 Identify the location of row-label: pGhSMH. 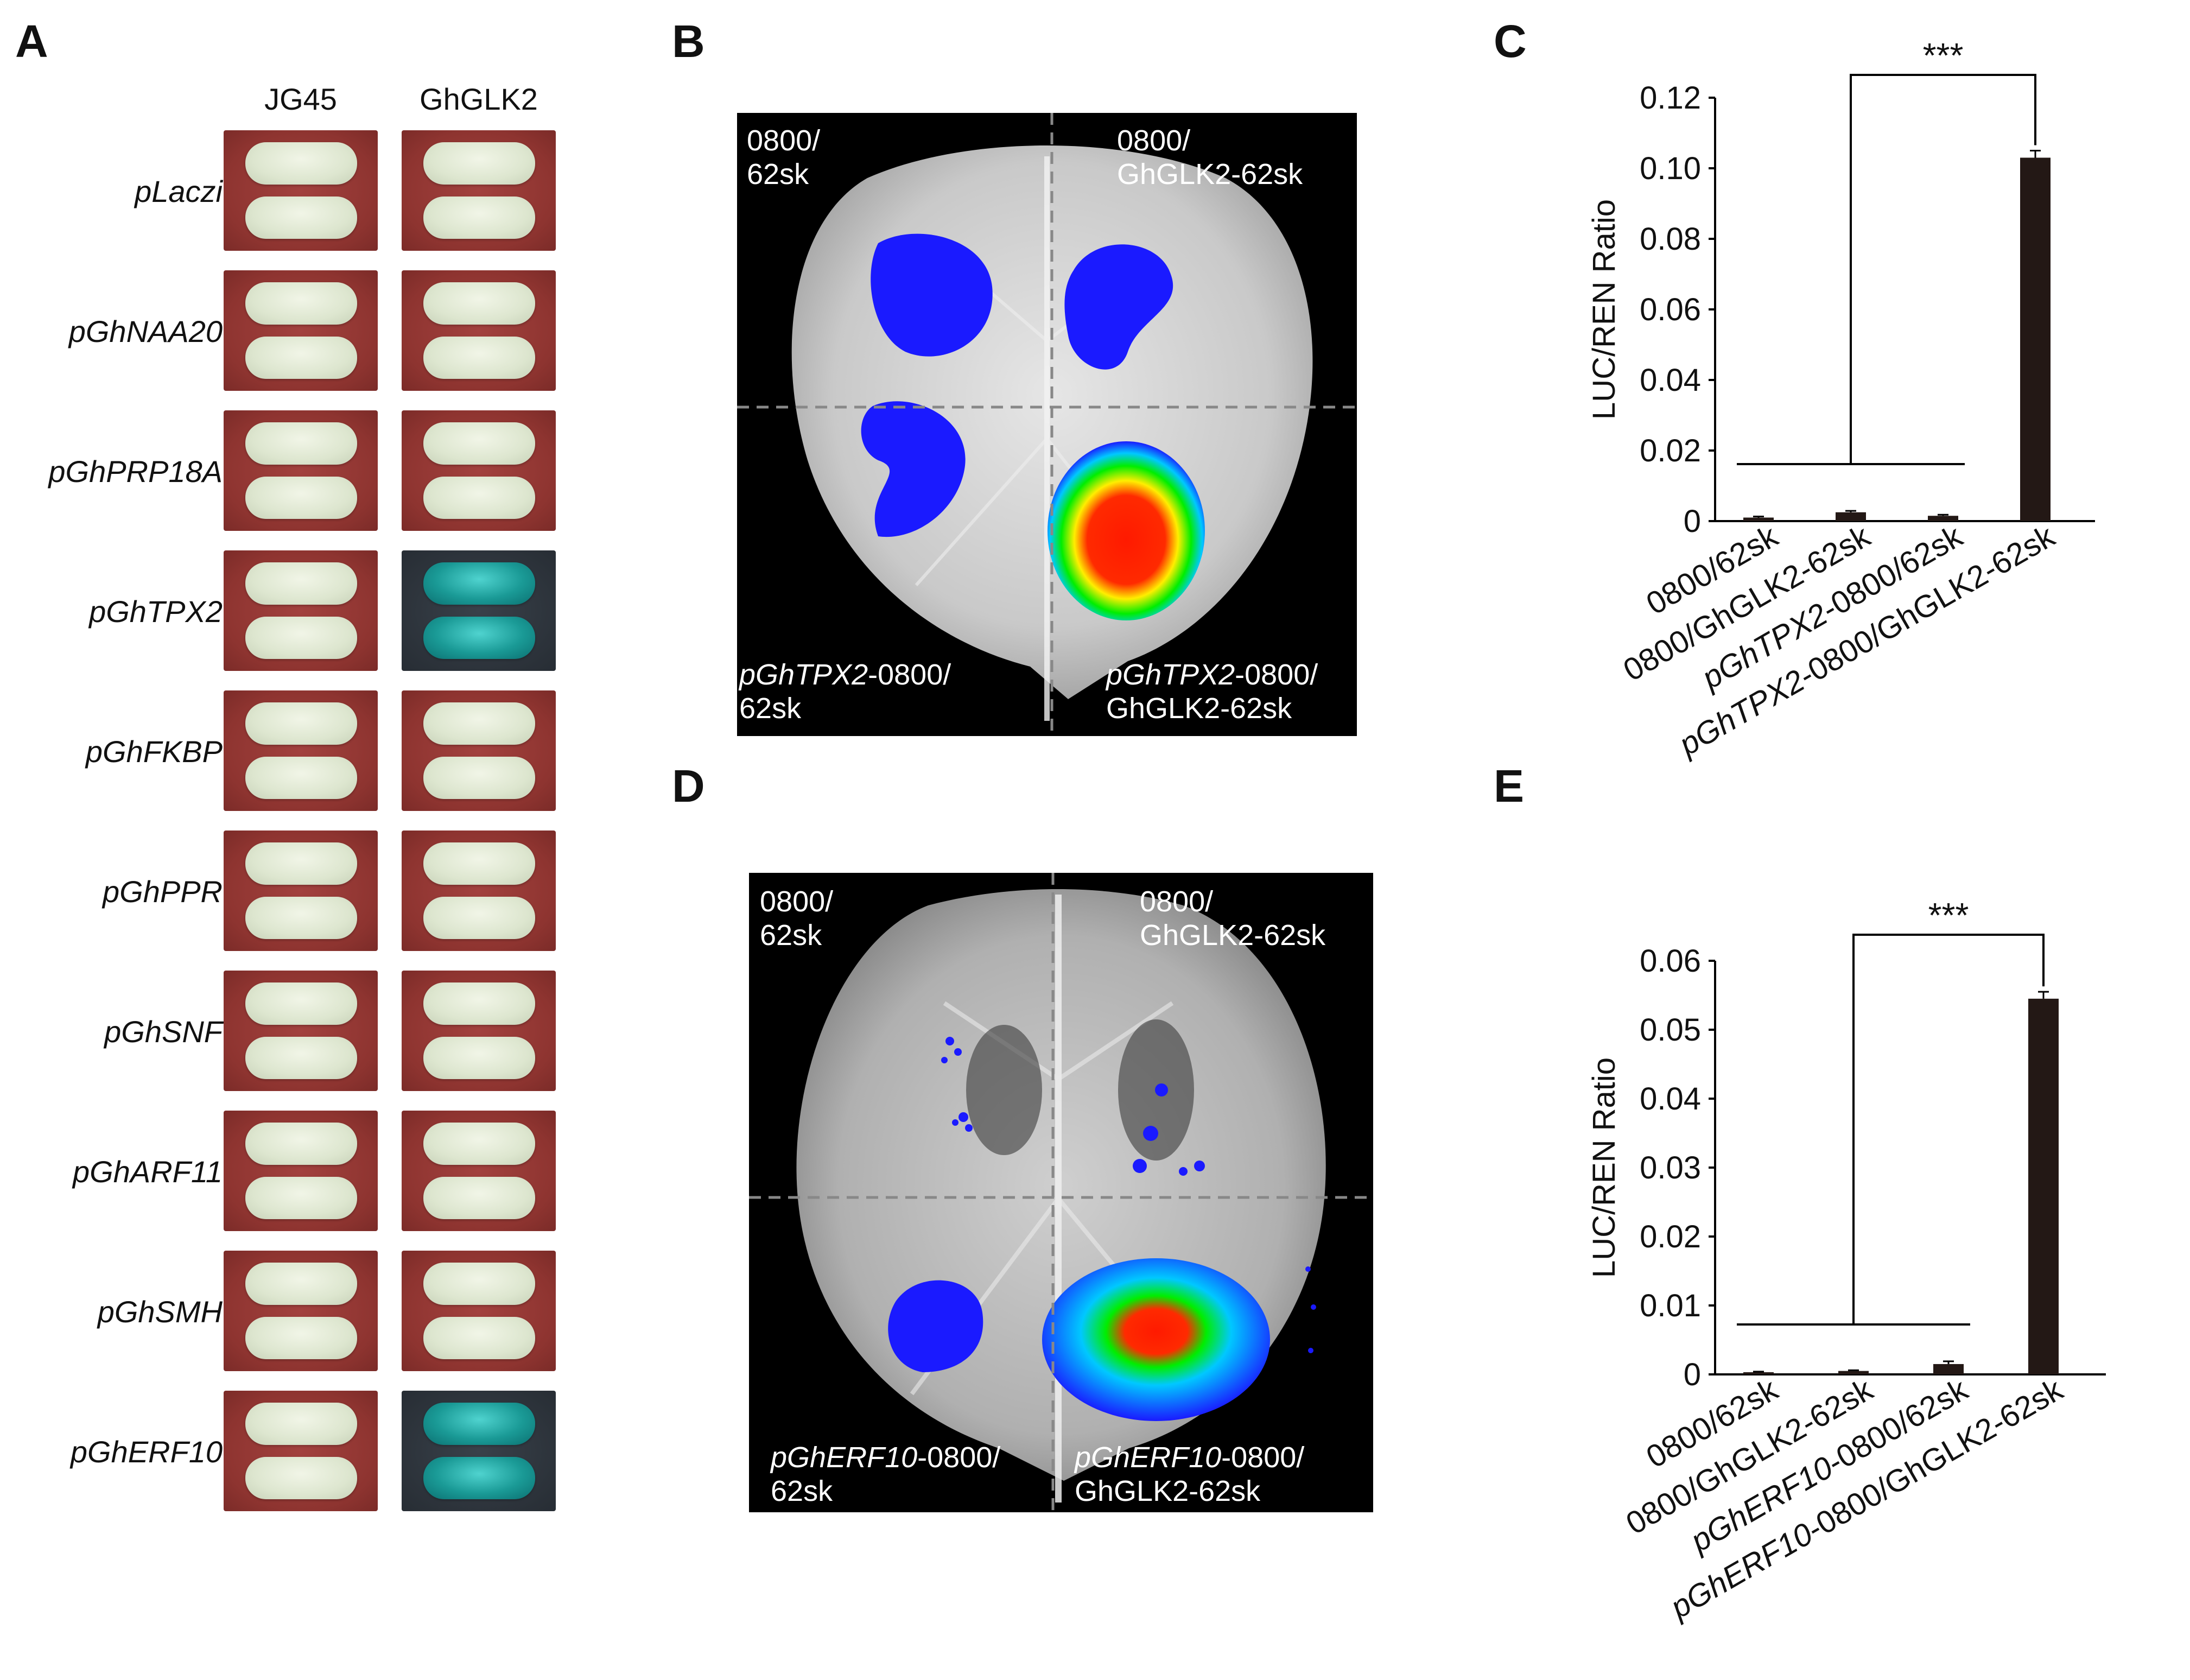
(160, 1312).